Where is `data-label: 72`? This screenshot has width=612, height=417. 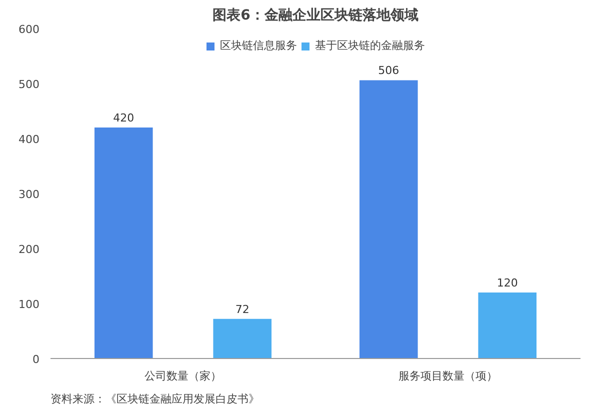
data-label: 72 is located at coordinates (242, 309).